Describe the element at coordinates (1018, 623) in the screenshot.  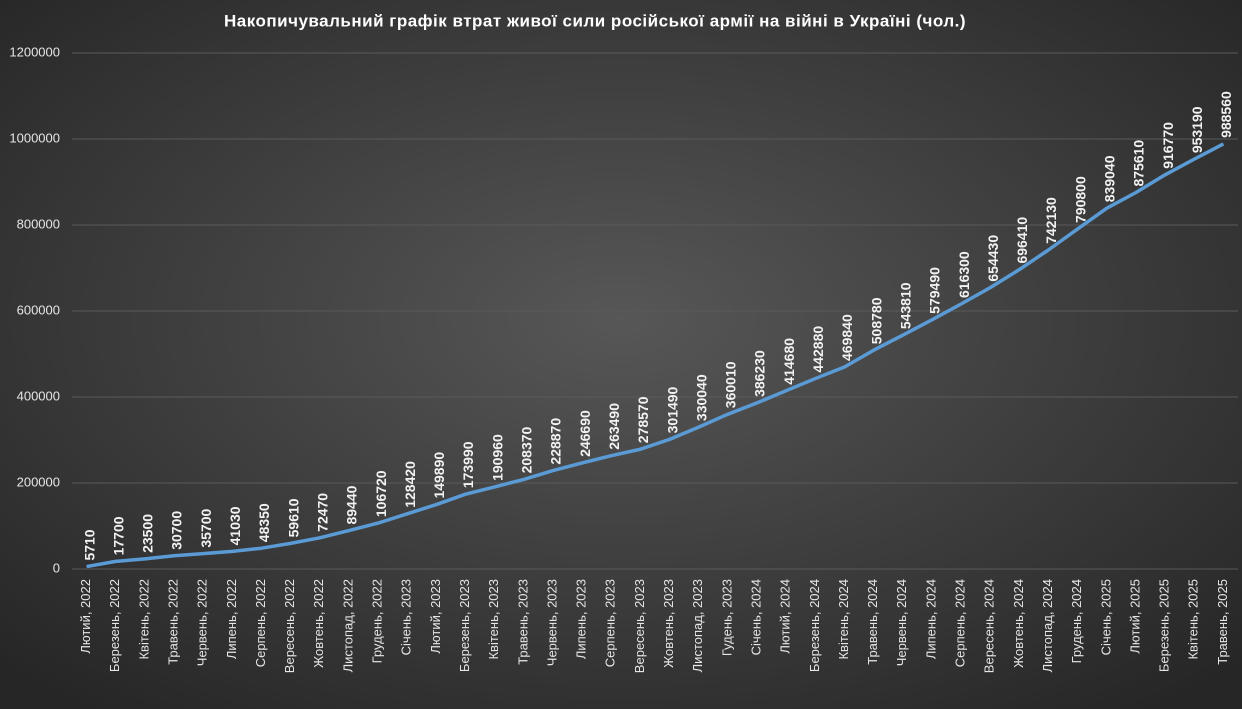
I see `x-tick-label: Жовтень, 2024` at that location.